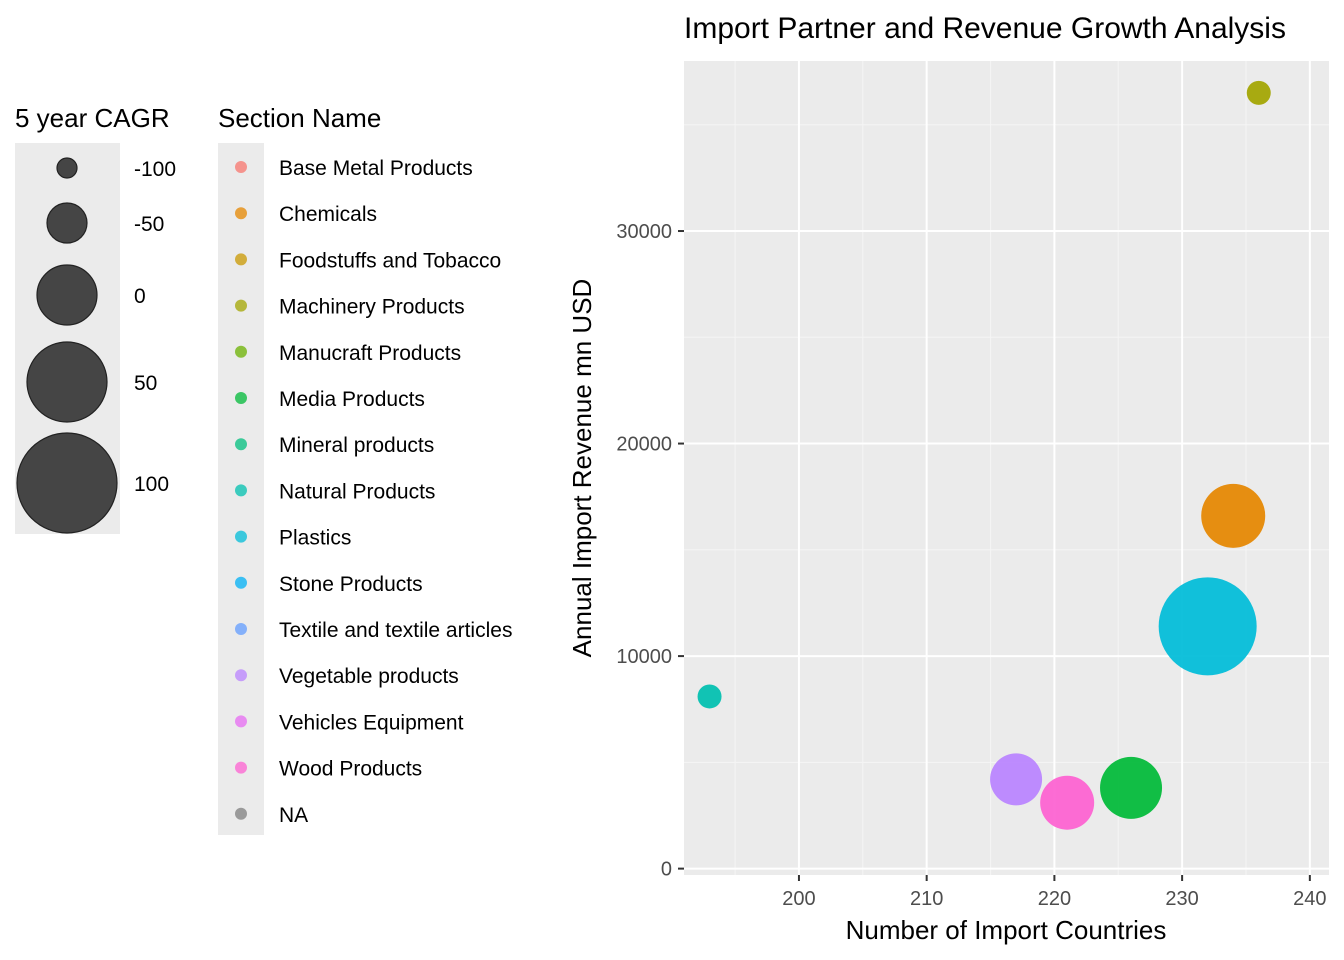  Describe the element at coordinates (1258, 92) in the screenshot. I see `data-point-machinery-products` at that location.